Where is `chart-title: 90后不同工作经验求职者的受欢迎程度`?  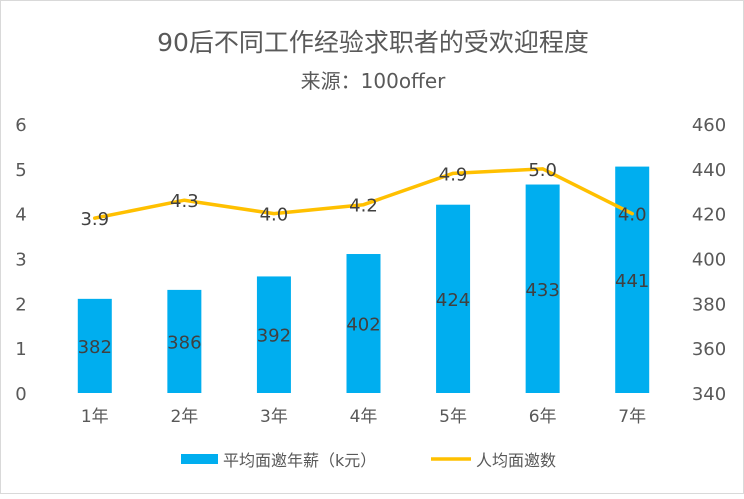
chart-title: 90后不同工作经验求职者的受欢迎程度 is located at coordinates (373, 42).